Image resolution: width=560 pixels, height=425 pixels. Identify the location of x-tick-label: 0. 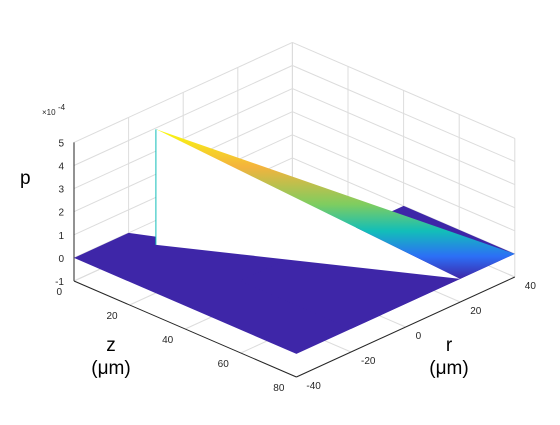
(59, 292).